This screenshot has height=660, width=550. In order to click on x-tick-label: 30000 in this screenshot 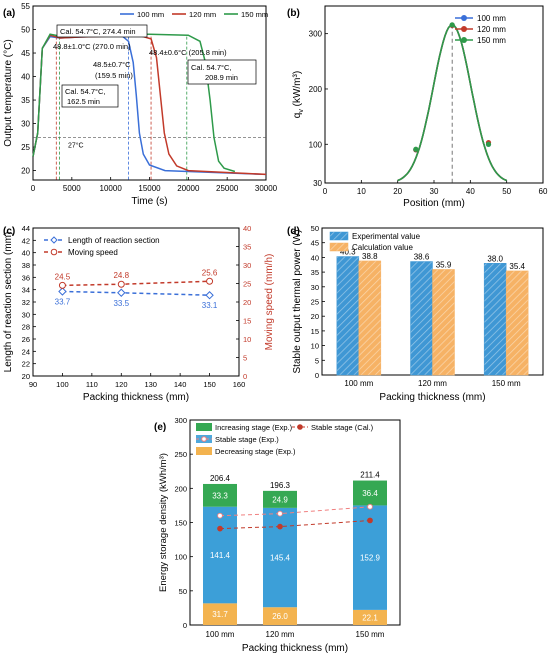, I will do `click(266, 188)`.